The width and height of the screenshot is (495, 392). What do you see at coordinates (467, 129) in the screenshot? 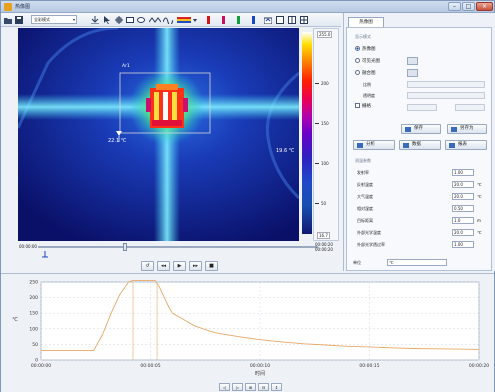
I see `save-as-button: 另存为` at bounding box center [467, 129].